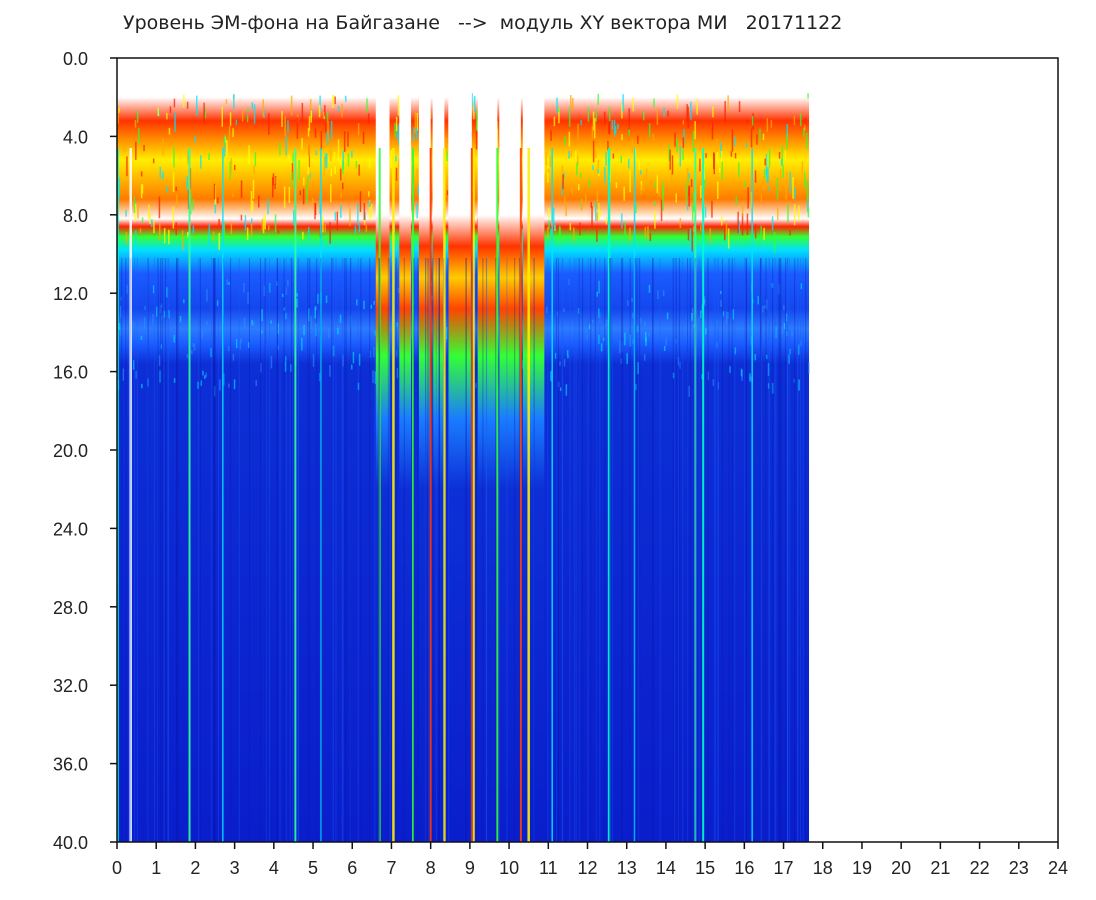  I want to click on x-tick-label: 12, so click(587, 868).